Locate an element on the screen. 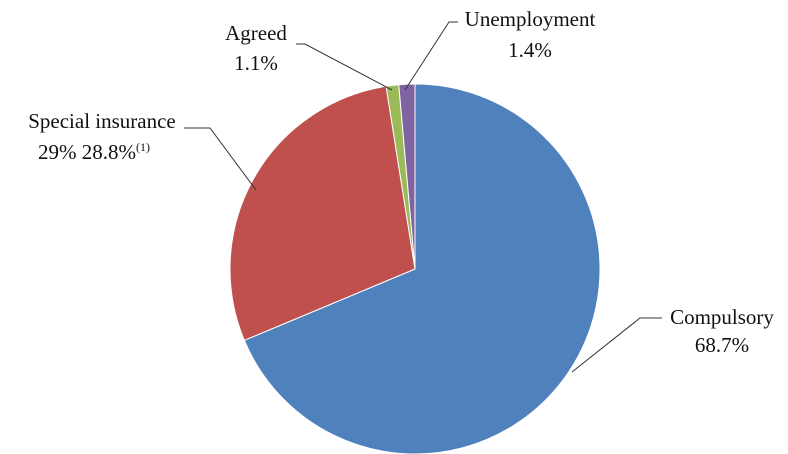 This screenshot has width=788, height=454. slice-footnote-special-insurance: (1) is located at coordinates (143, 147).